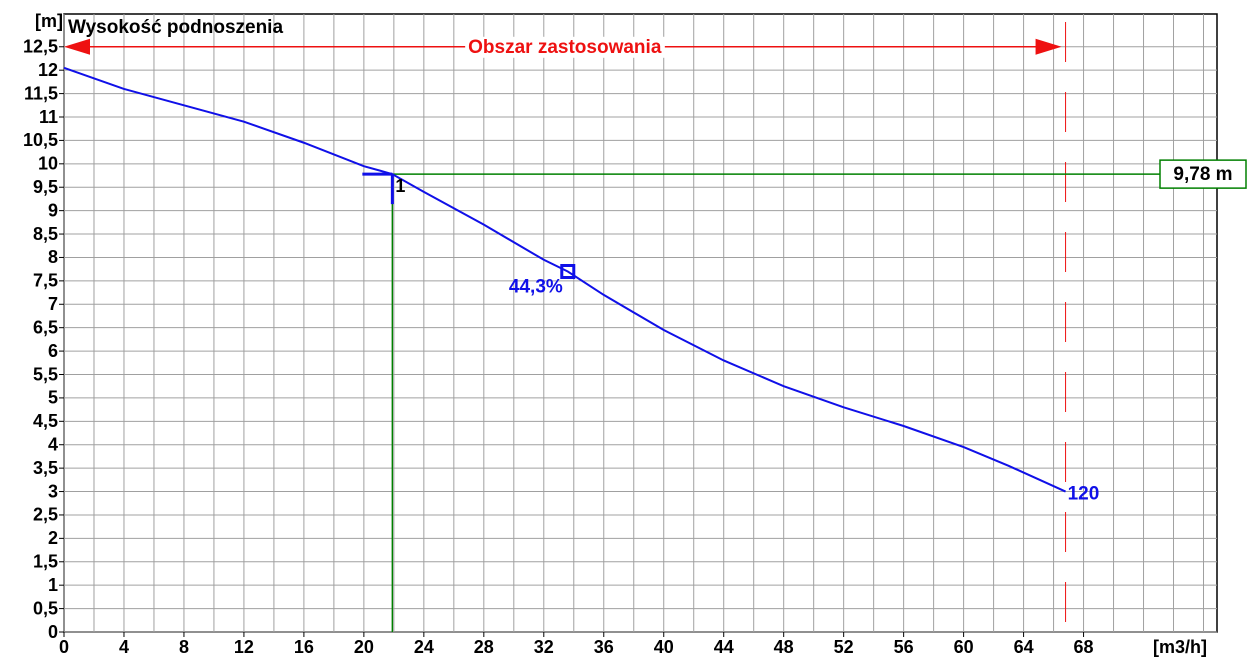 The width and height of the screenshot is (1249, 663). What do you see at coordinates (53, 210) in the screenshot?
I see `y-tick-label: 9` at bounding box center [53, 210].